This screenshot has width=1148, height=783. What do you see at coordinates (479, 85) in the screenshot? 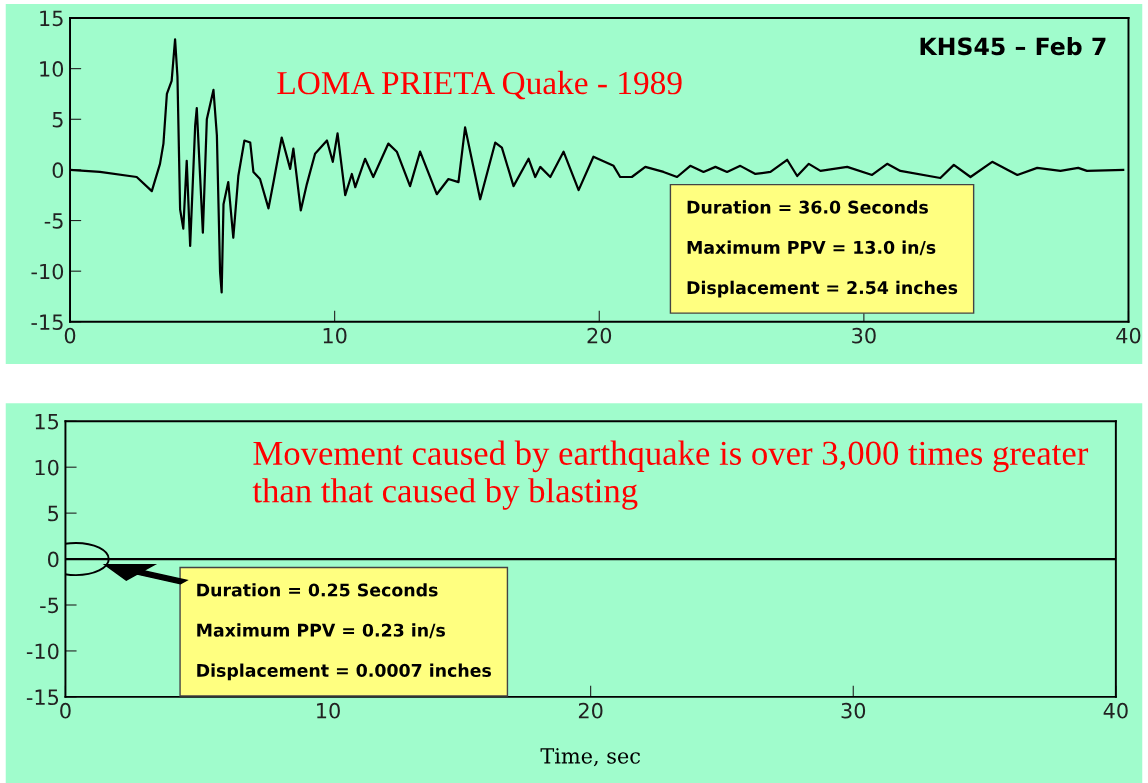
I see `annotation: LOMA PRIETA Quake - 1989` at bounding box center [479, 85].